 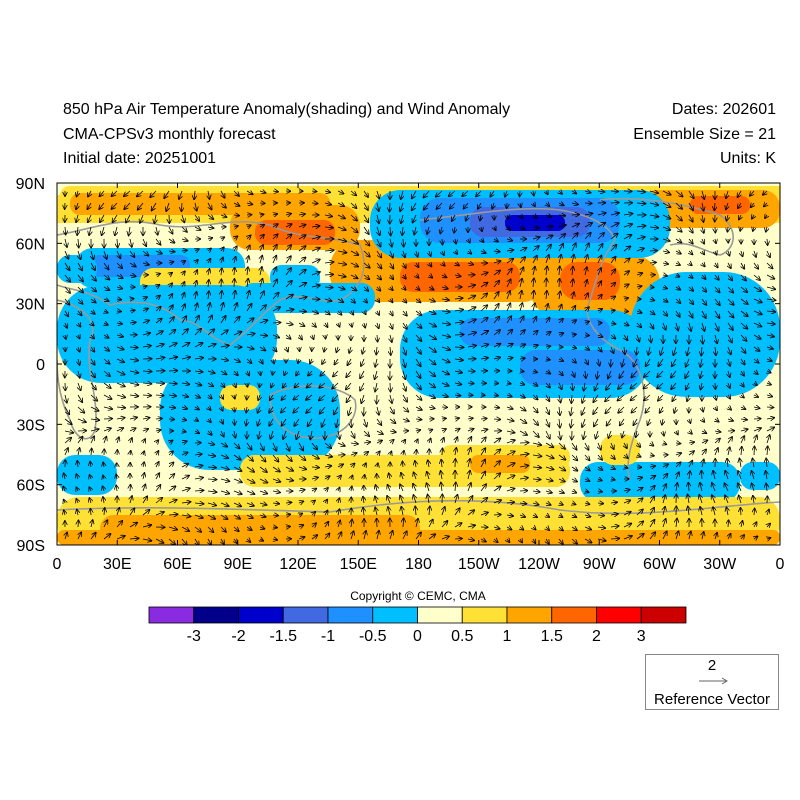 I want to click on ensemble-size: Ensemble Size = 21, so click(x=704, y=134).